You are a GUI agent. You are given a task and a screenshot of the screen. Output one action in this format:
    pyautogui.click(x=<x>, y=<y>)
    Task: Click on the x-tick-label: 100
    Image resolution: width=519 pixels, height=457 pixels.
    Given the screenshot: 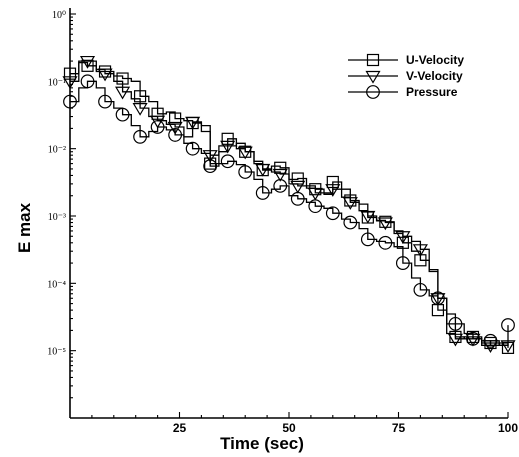 What is the action you would take?
    pyautogui.click(x=508, y=428)
    